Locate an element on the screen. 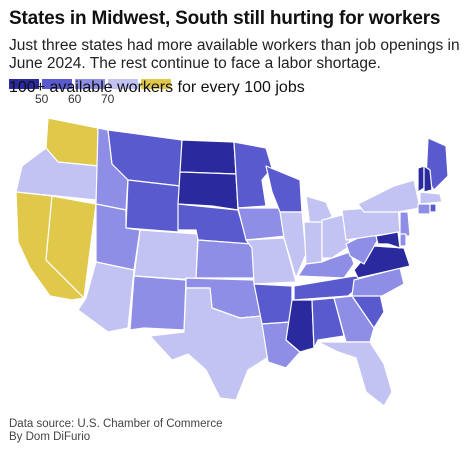 This screenshot has width=474, height=454. state-sd is located at coordinates (208, 191).